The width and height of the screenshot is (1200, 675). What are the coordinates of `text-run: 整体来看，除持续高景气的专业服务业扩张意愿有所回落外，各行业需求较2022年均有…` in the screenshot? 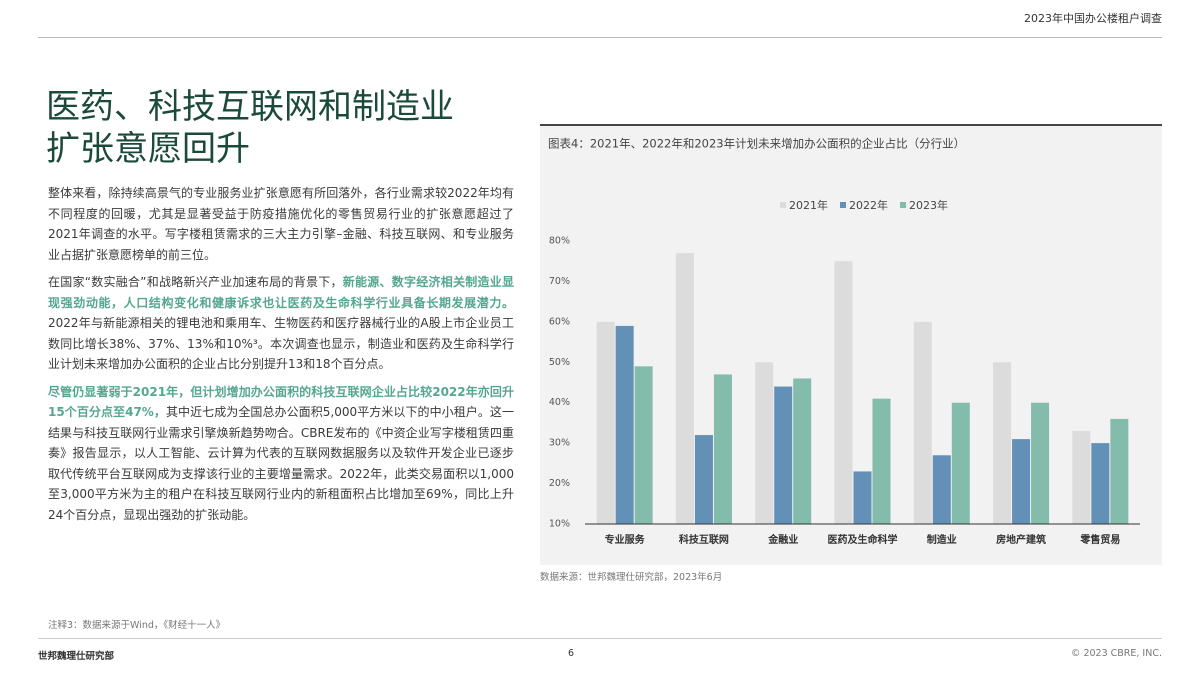 It's located at (281, 224).